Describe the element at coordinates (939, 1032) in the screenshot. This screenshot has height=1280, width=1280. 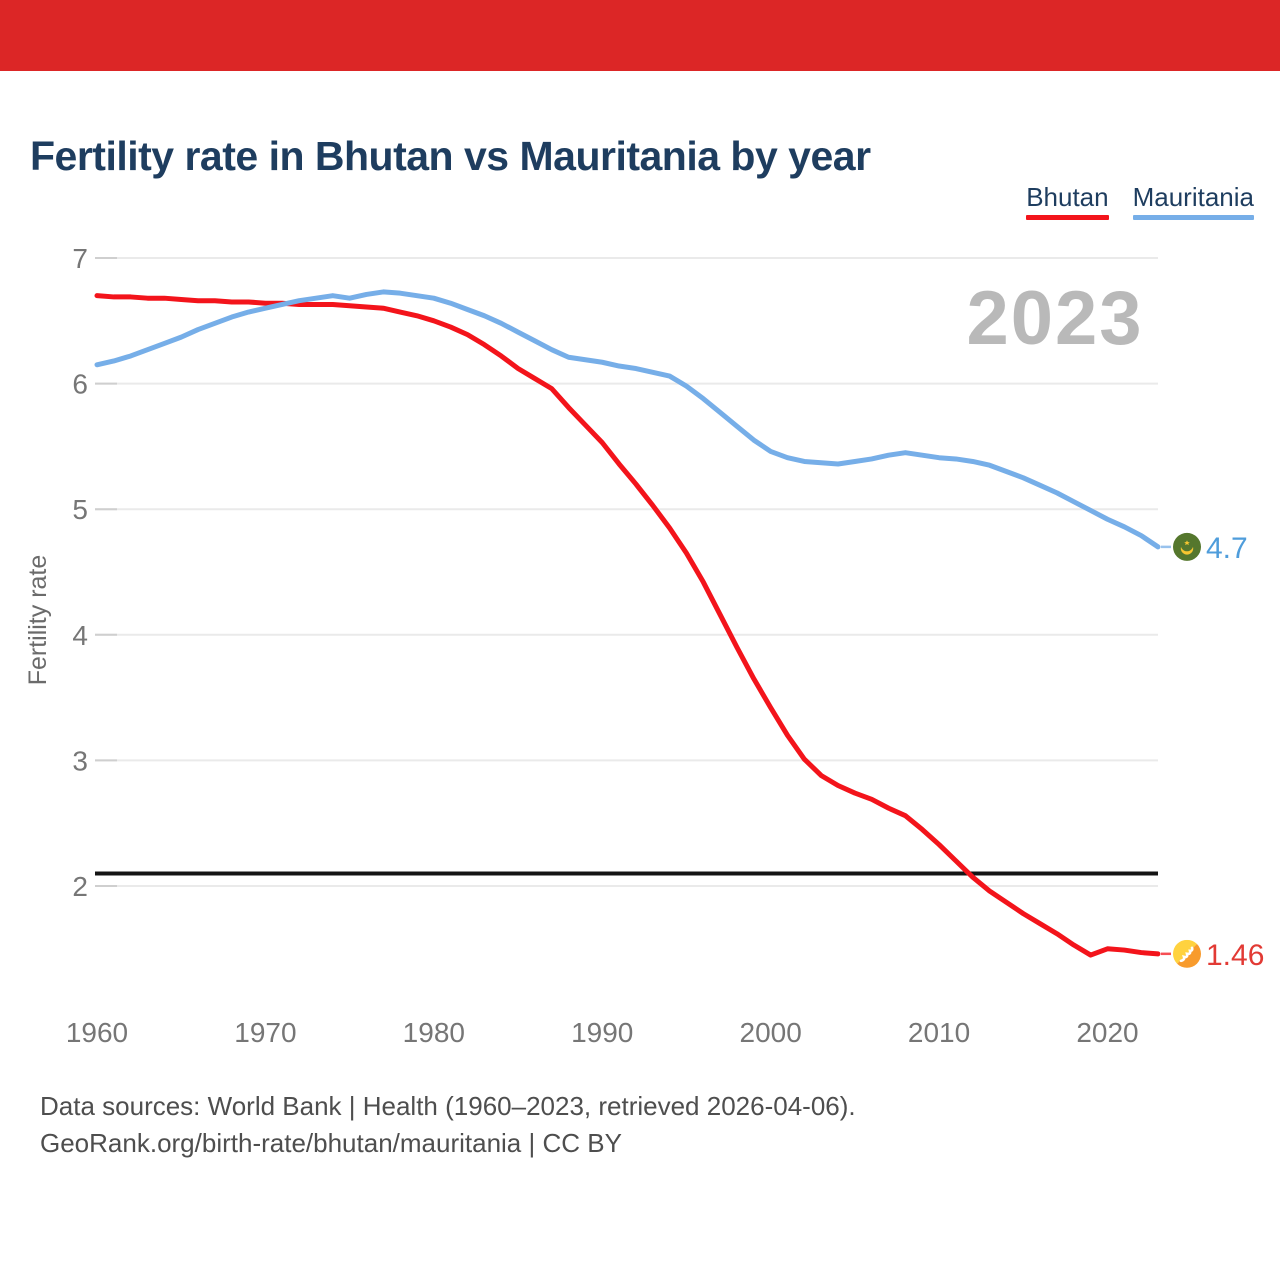
I see `x-tick-label: 2010` at that location.